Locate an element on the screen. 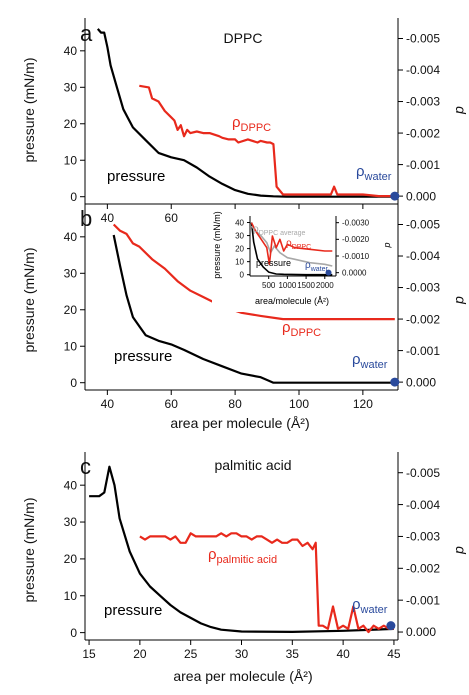  panel-c-xtick-label: 25 is located at coordinates (191, 654).